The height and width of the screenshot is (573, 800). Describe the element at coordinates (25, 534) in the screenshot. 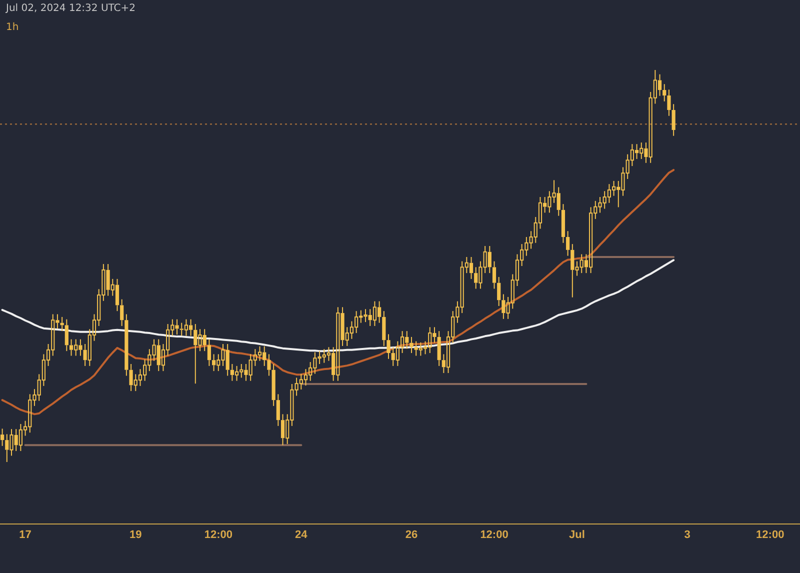

I see `x-tick-label: 17` at that location.